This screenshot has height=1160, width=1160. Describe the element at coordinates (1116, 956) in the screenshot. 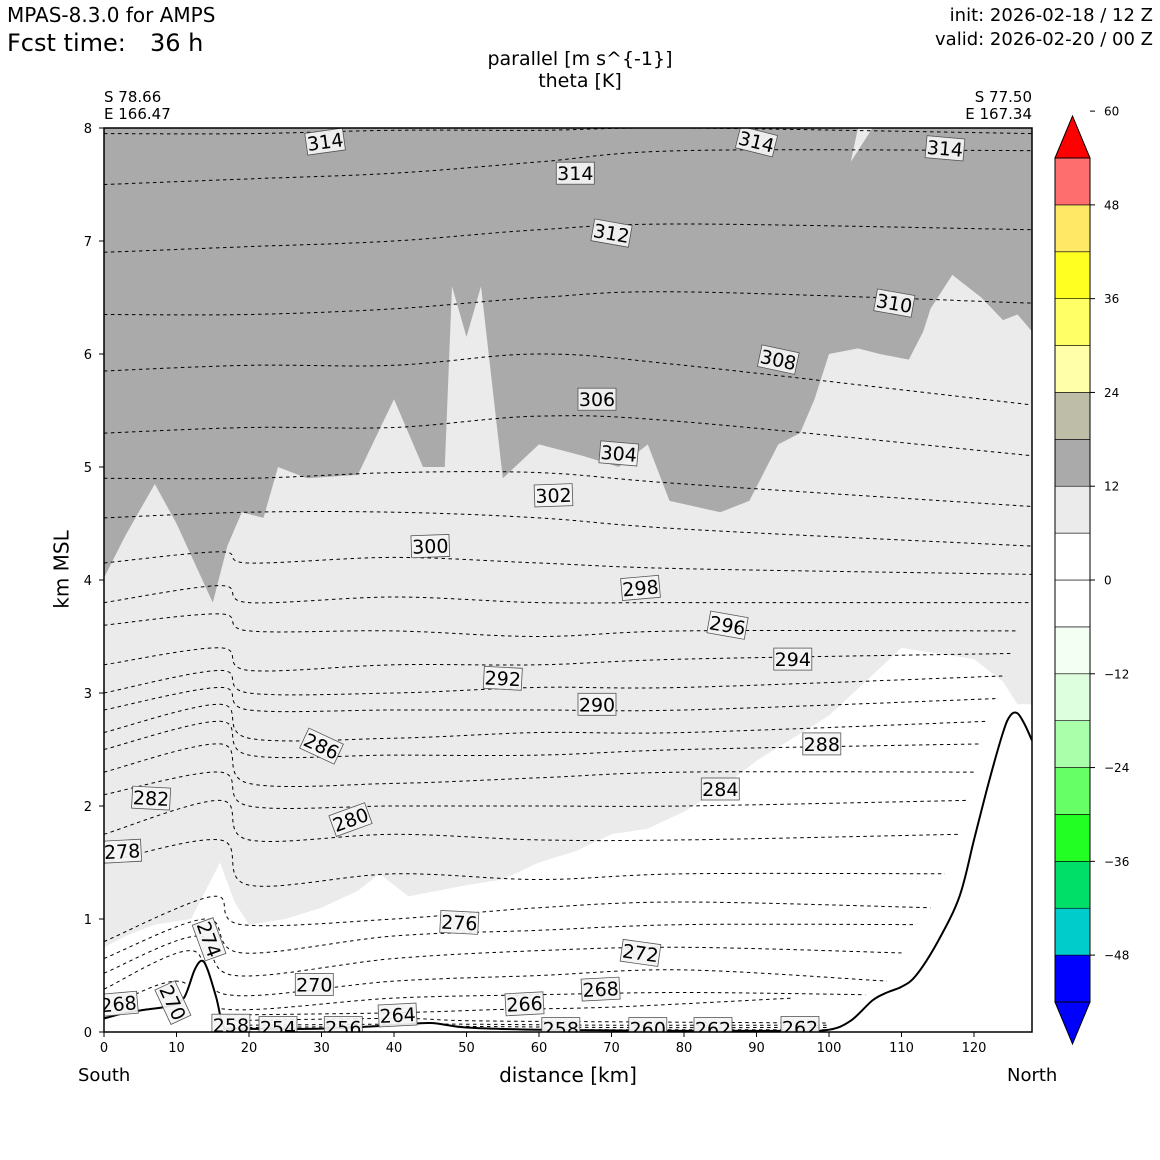

I see `colorbar-tick-label: −48` at that location.